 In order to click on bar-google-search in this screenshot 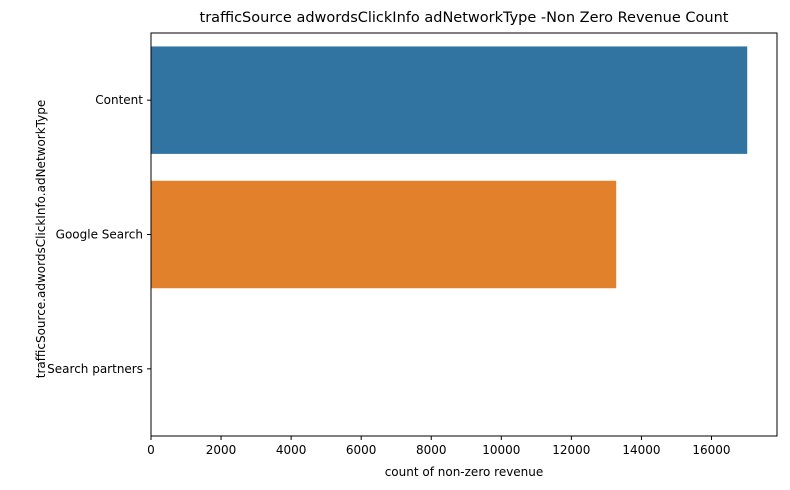, I will do `click(384, 234)`.